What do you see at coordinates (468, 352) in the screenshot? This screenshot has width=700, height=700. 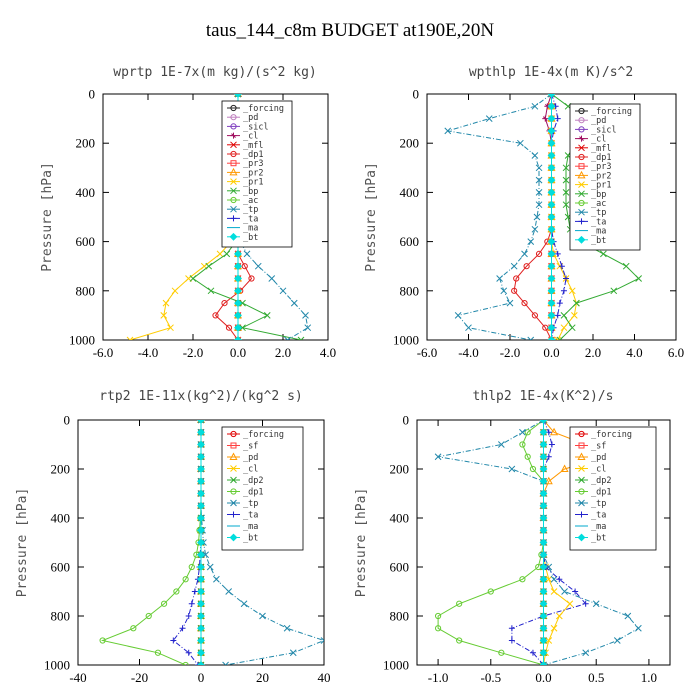 I see `x-tick-label: -4.0` at bounding box center [468, 352].